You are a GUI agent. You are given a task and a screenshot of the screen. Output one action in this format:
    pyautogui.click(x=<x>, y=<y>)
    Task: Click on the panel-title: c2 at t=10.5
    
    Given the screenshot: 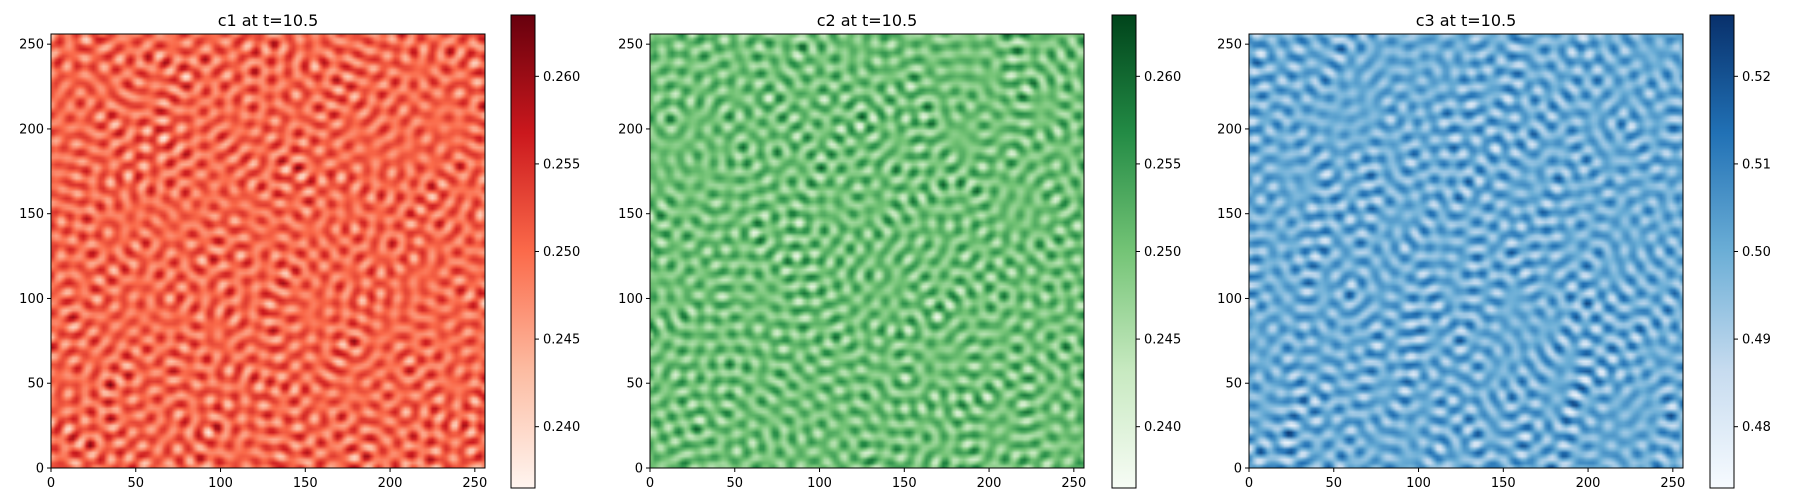 What is the action you would take?
    pyautogui.click(x=867, y=20)
    